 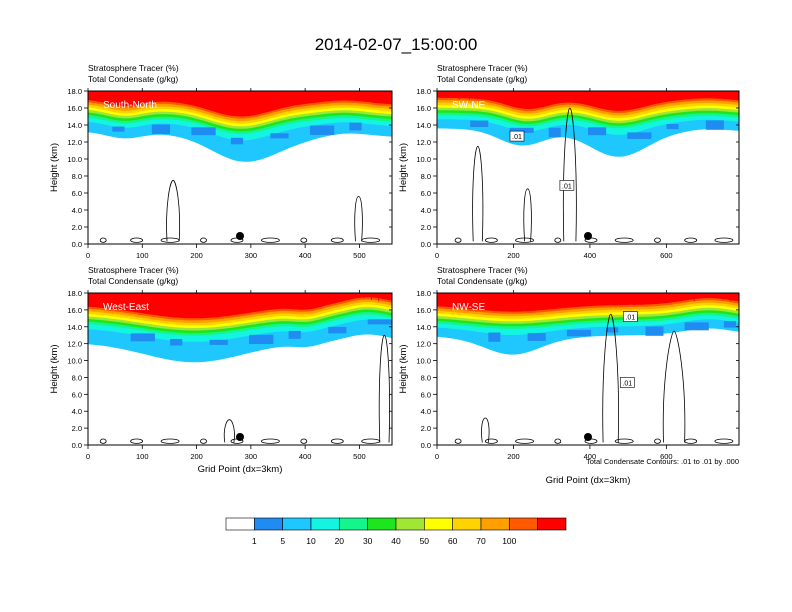 What do you see at coordinates (240, 236) in the screenshot?
I see `location-marker` at bounding box center [240, 236].